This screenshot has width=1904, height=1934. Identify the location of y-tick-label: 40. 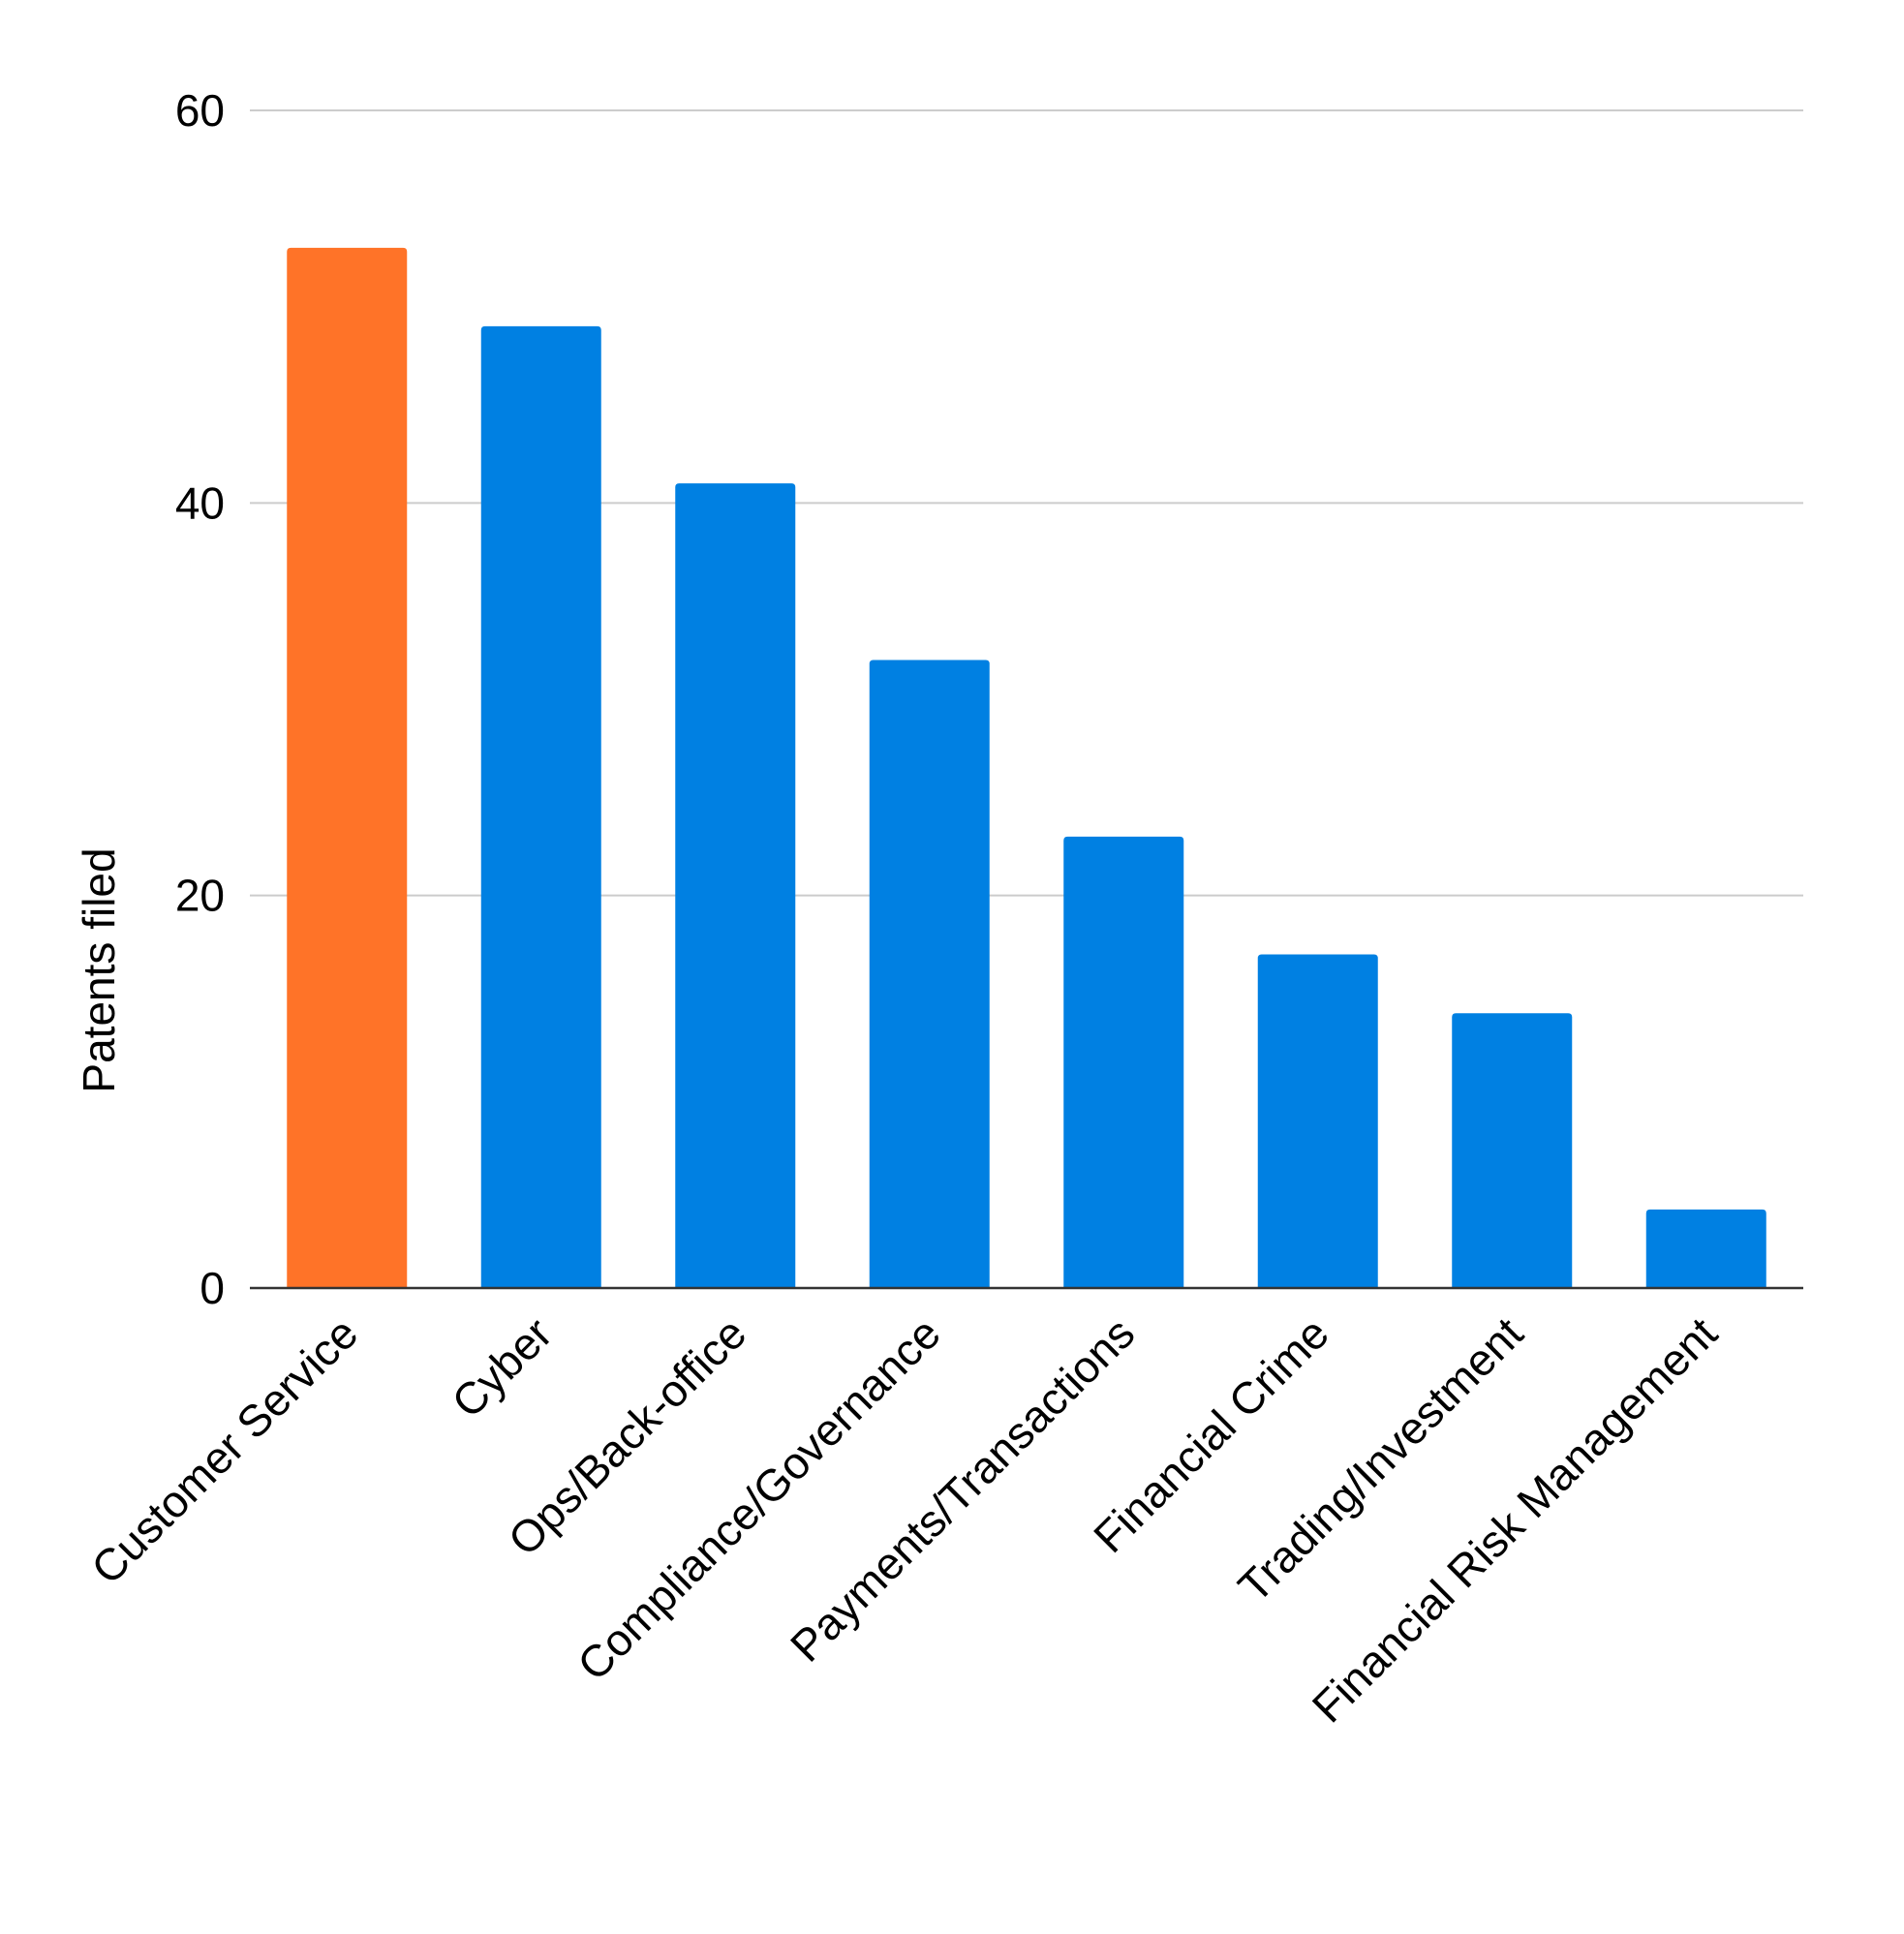
(200, 503).